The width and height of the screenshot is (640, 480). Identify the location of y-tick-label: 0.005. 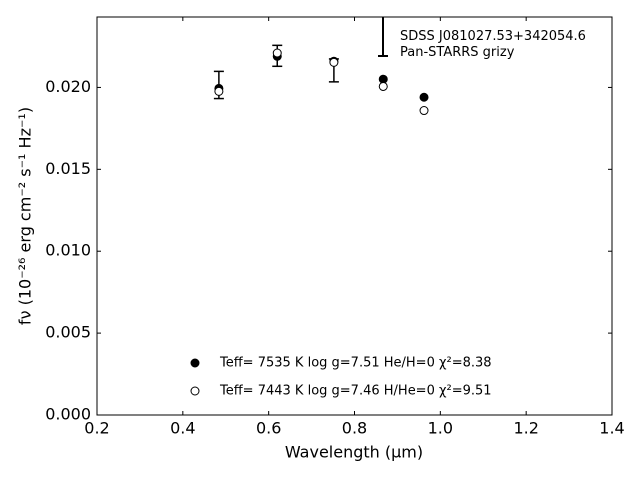
(68, 332).